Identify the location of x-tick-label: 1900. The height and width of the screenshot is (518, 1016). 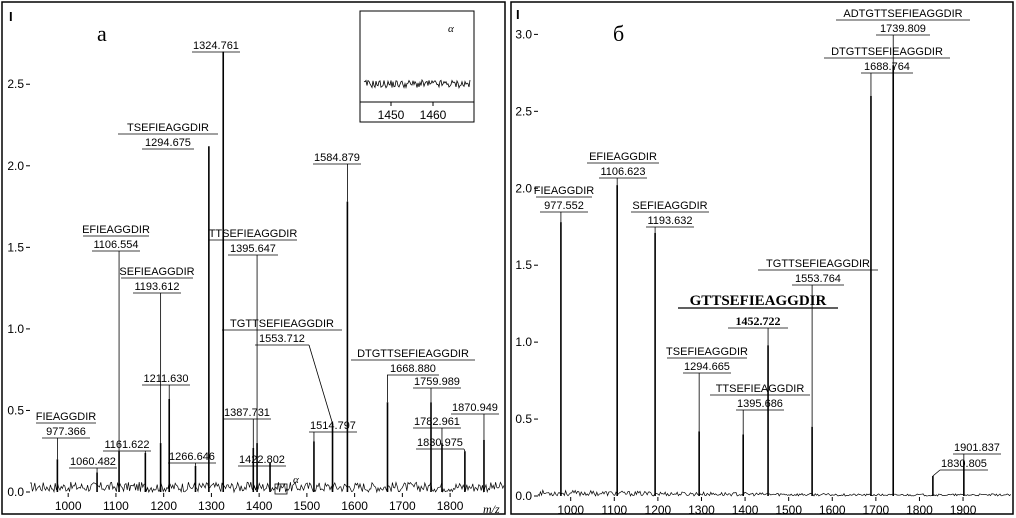
(963, 510).